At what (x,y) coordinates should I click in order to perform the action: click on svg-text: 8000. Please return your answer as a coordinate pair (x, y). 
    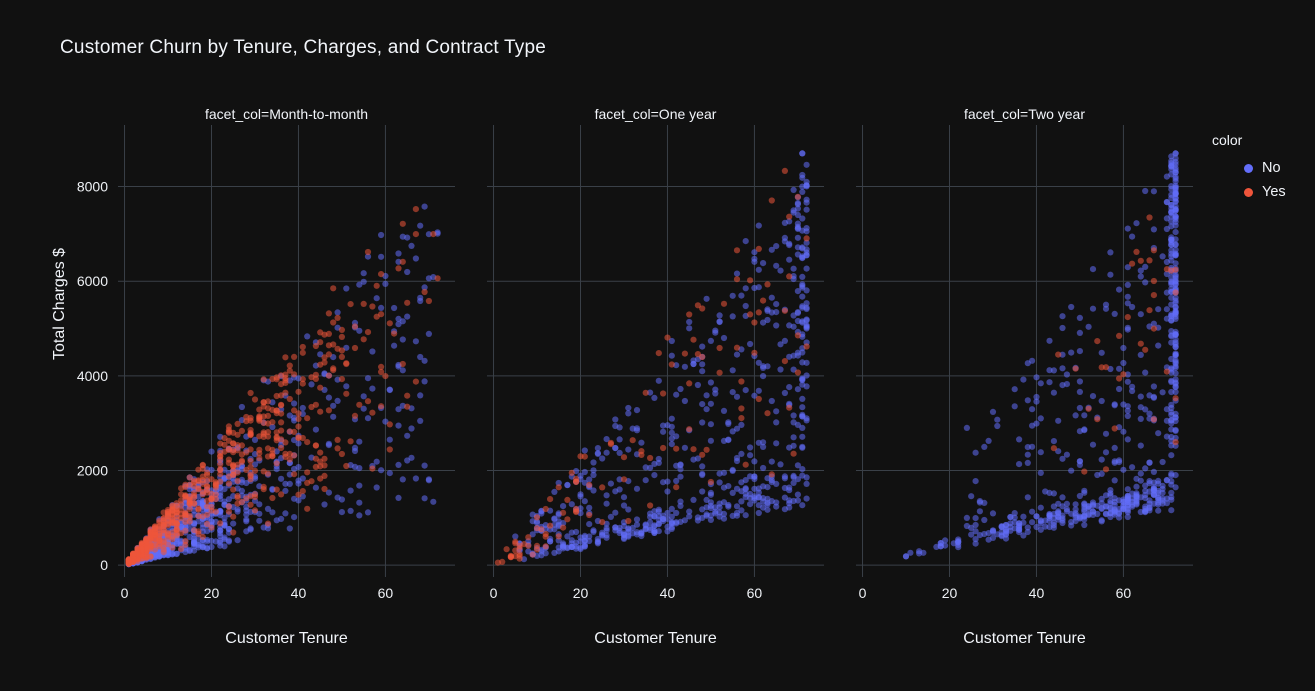
    Looking at the image, I should click on (92, 187).